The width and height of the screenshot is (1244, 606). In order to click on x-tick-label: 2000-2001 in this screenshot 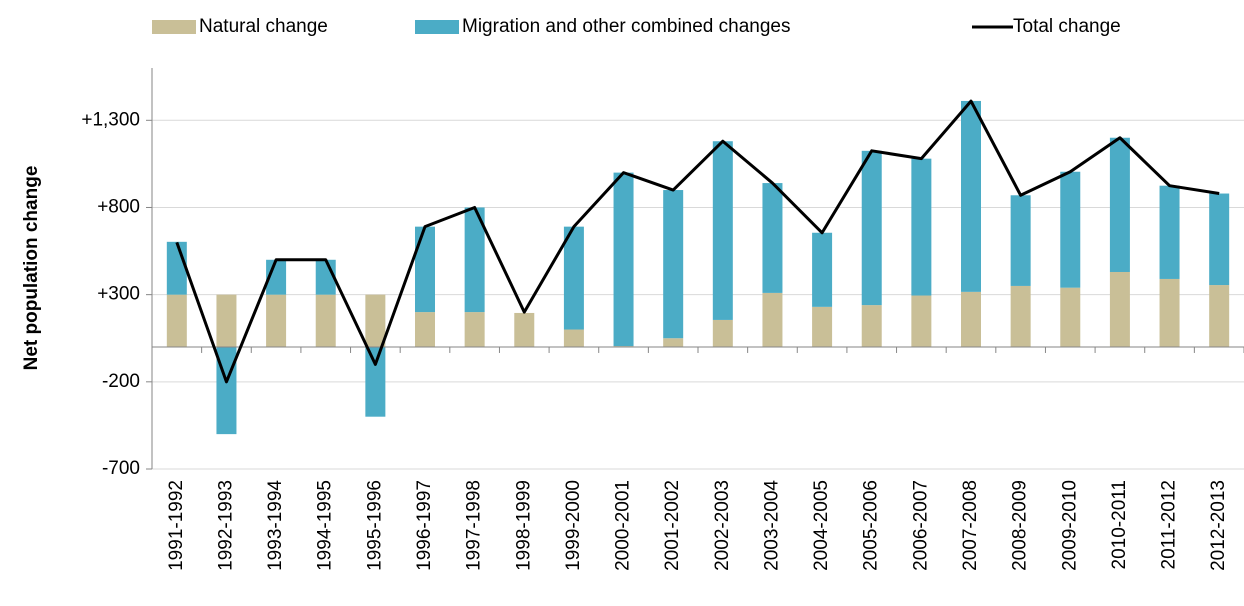, I will do `click(623, 525)`.